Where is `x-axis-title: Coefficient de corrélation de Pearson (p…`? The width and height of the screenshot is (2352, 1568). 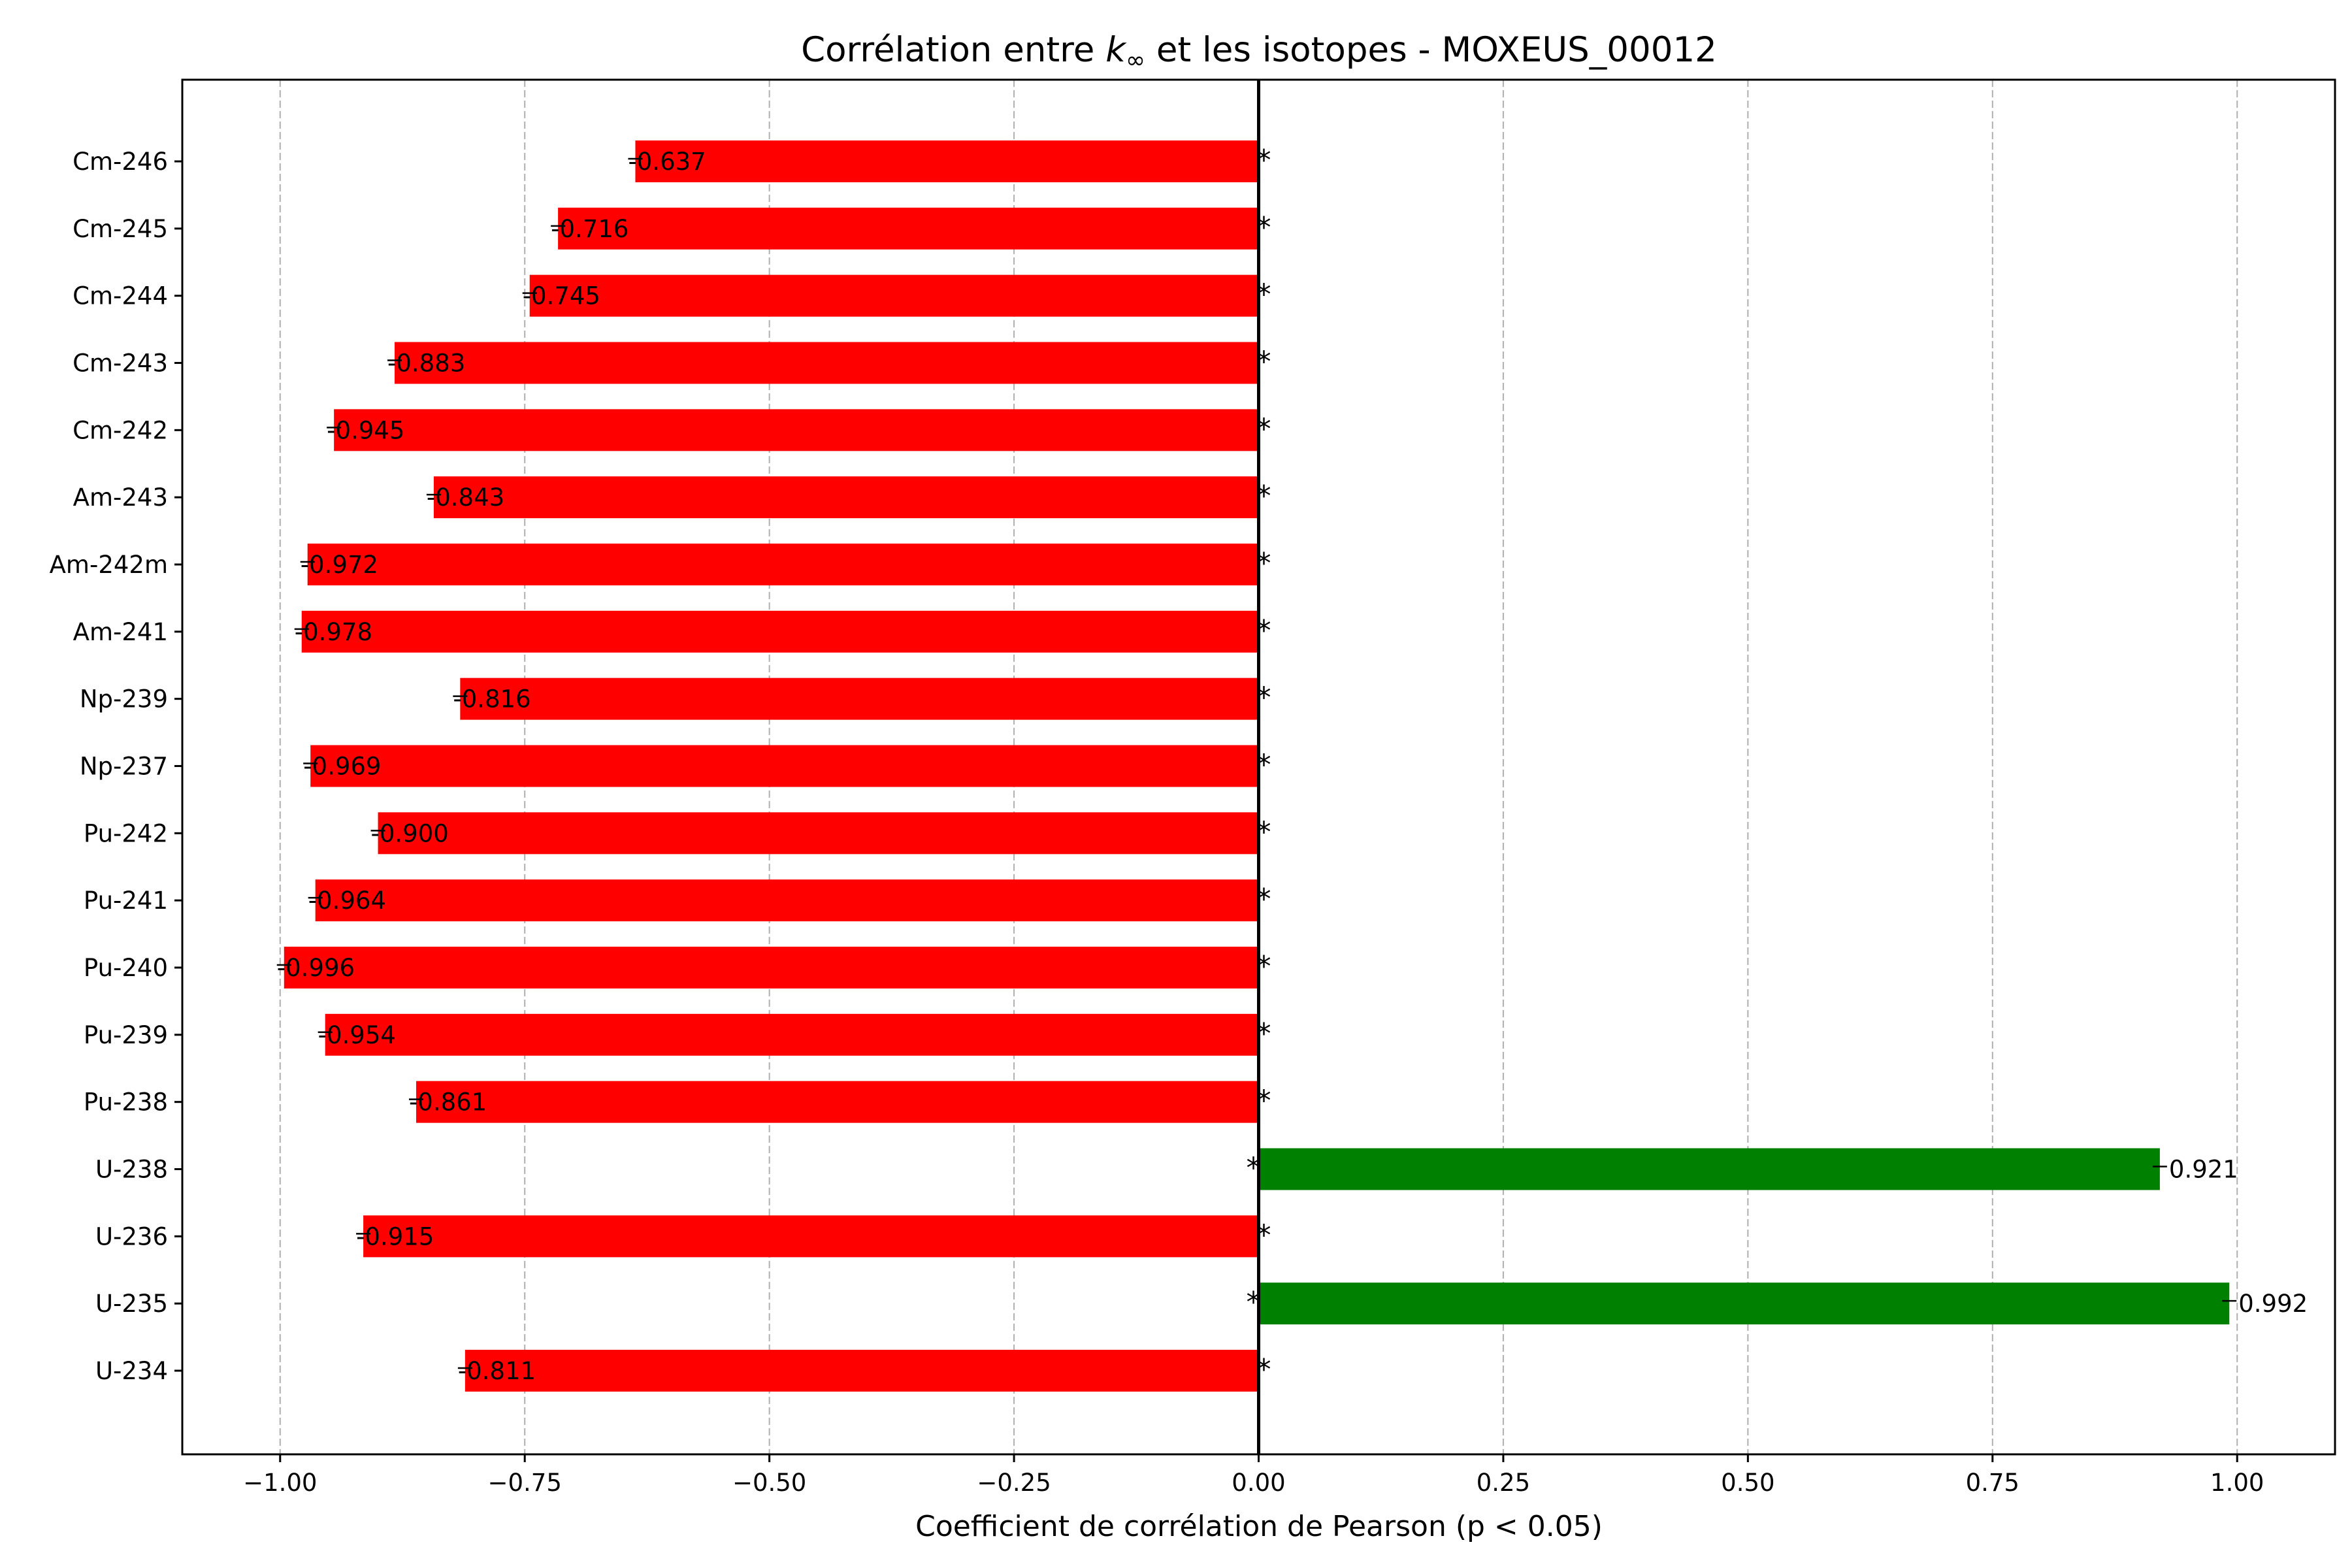
x-axis-title: Coefficient de corrélation de Pearson (p… is located at coordinates (1259, 1526).